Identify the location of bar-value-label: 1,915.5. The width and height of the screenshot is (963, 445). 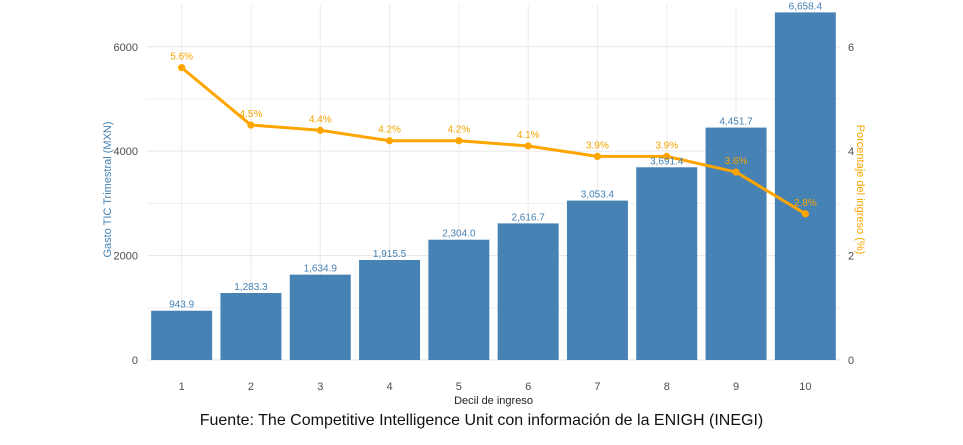
(390, 254).